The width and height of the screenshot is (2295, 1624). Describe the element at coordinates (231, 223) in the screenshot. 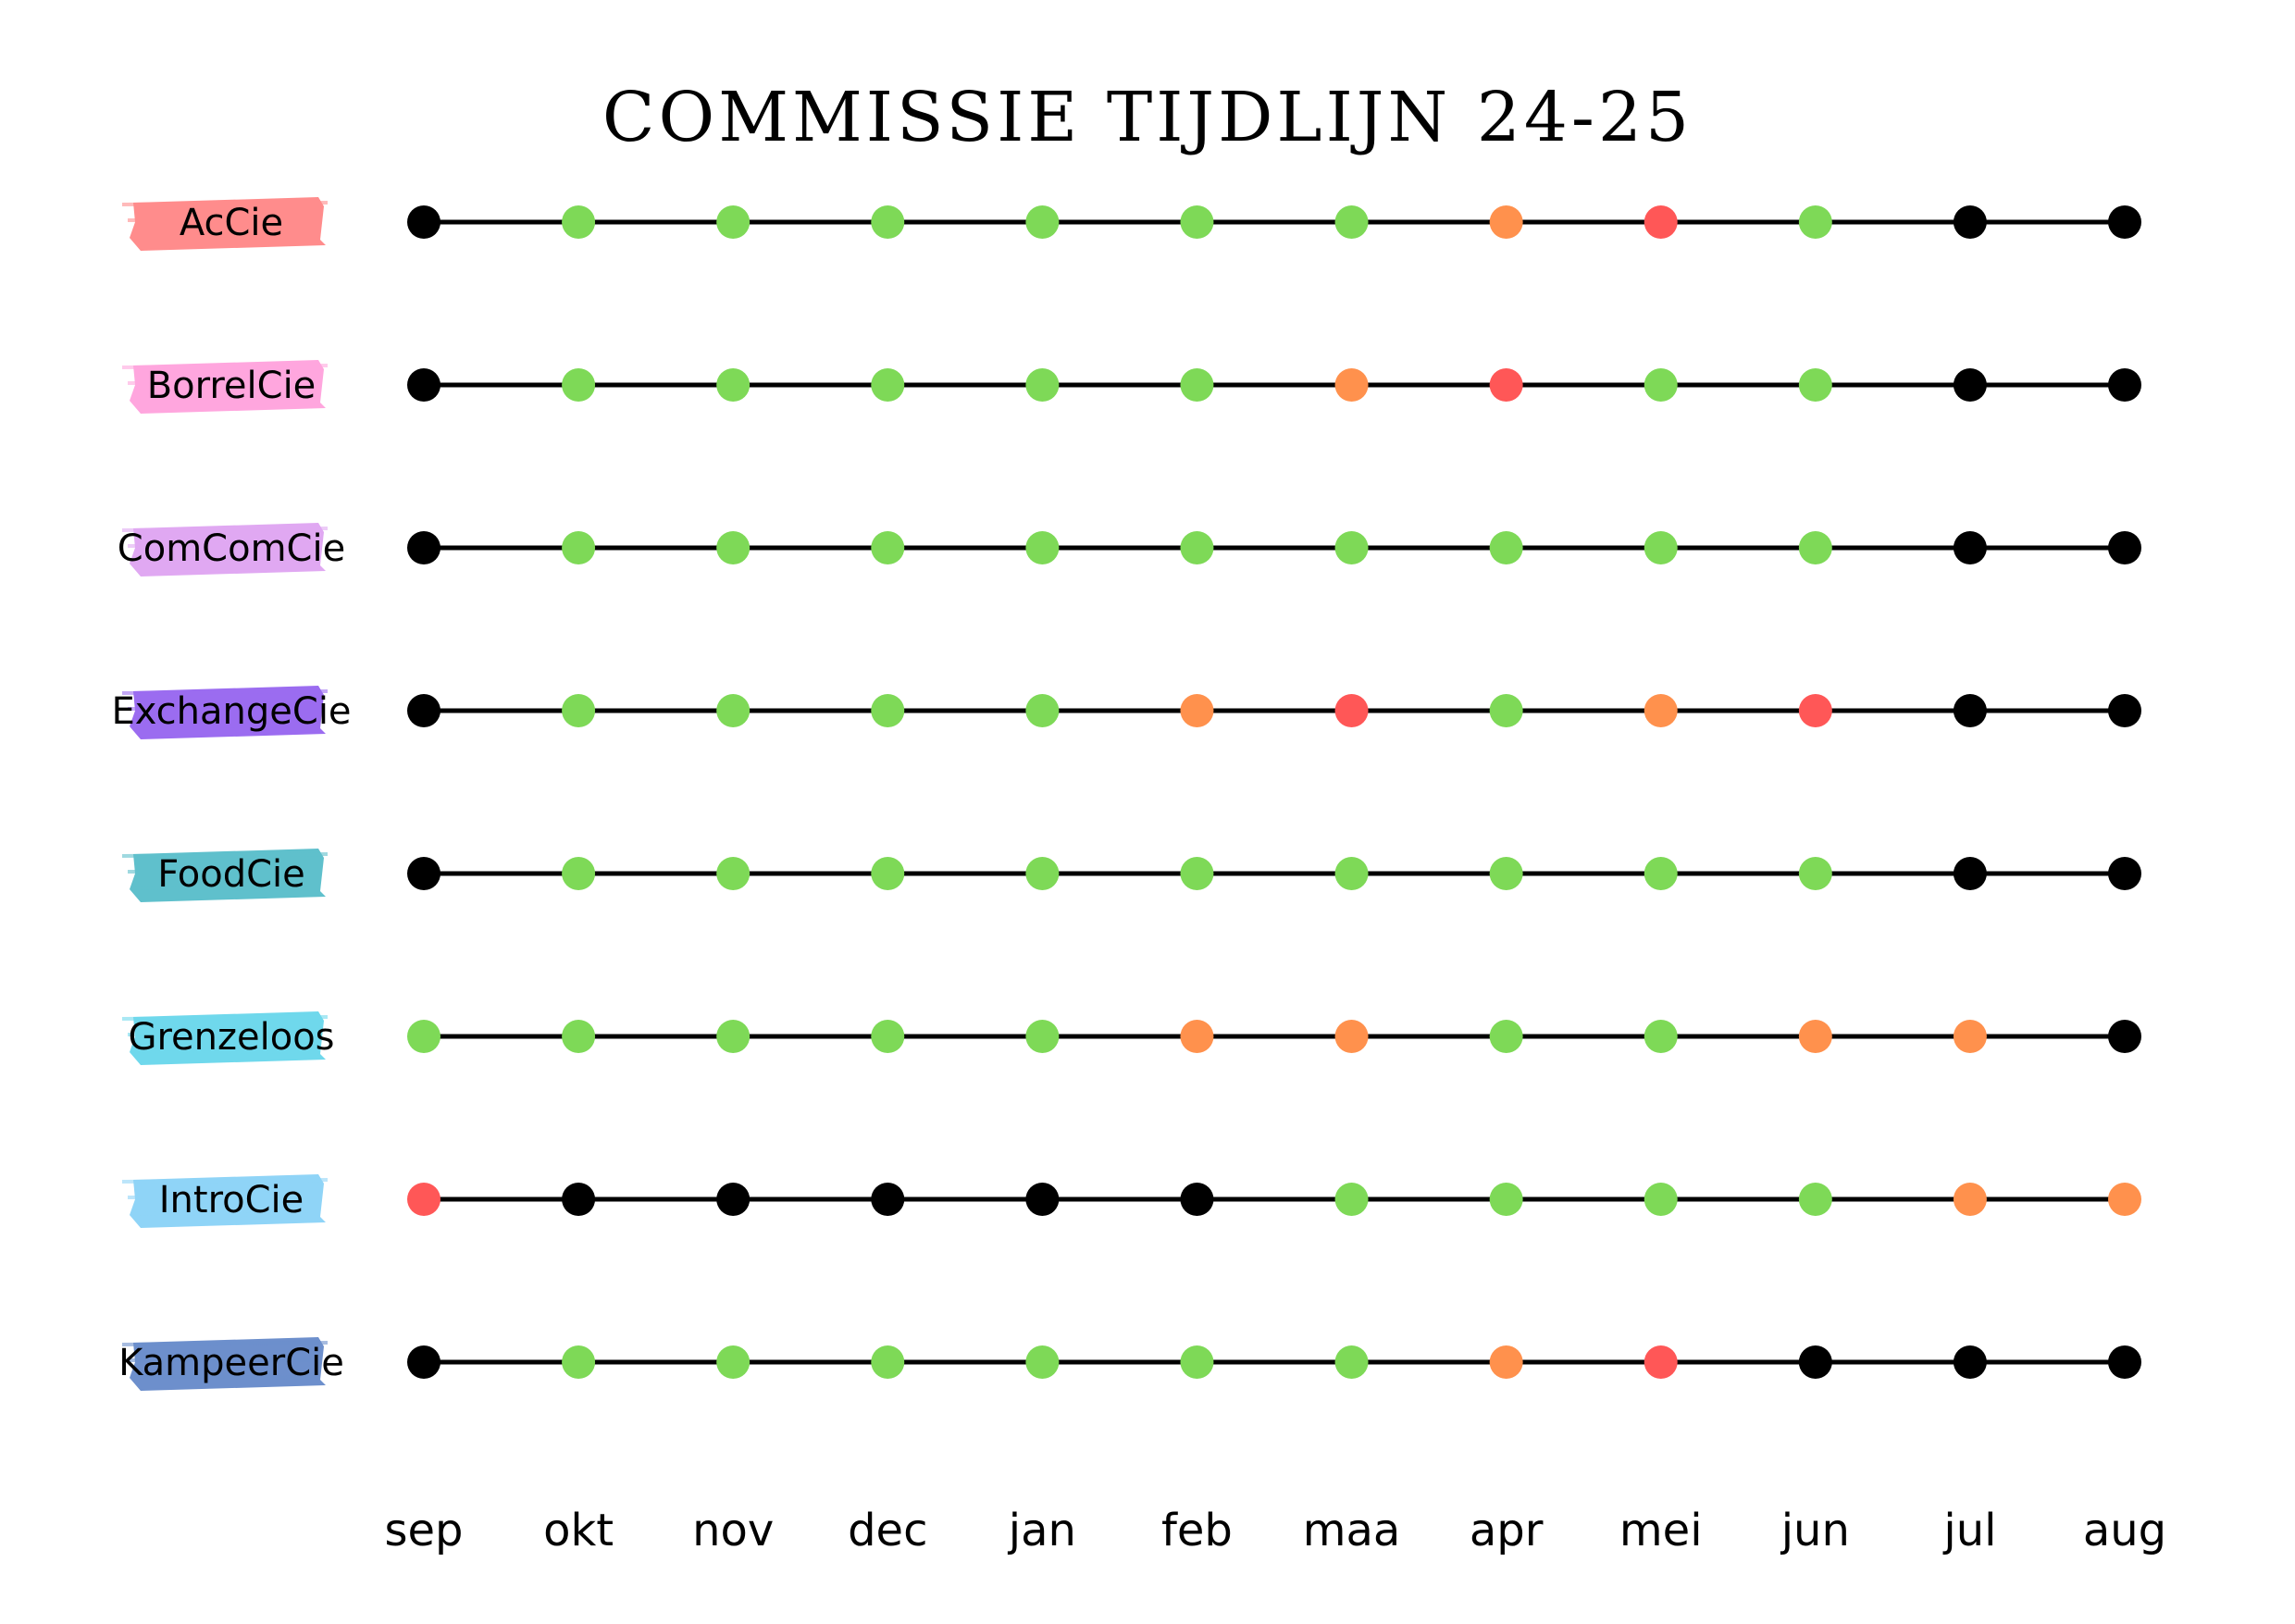

I see `committee-label: AcCie` at that location.